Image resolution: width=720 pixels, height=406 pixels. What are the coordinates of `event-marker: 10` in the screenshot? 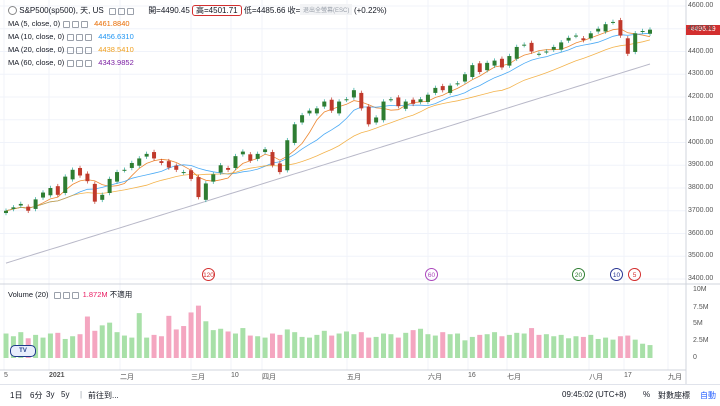 It's located at (616, 274).